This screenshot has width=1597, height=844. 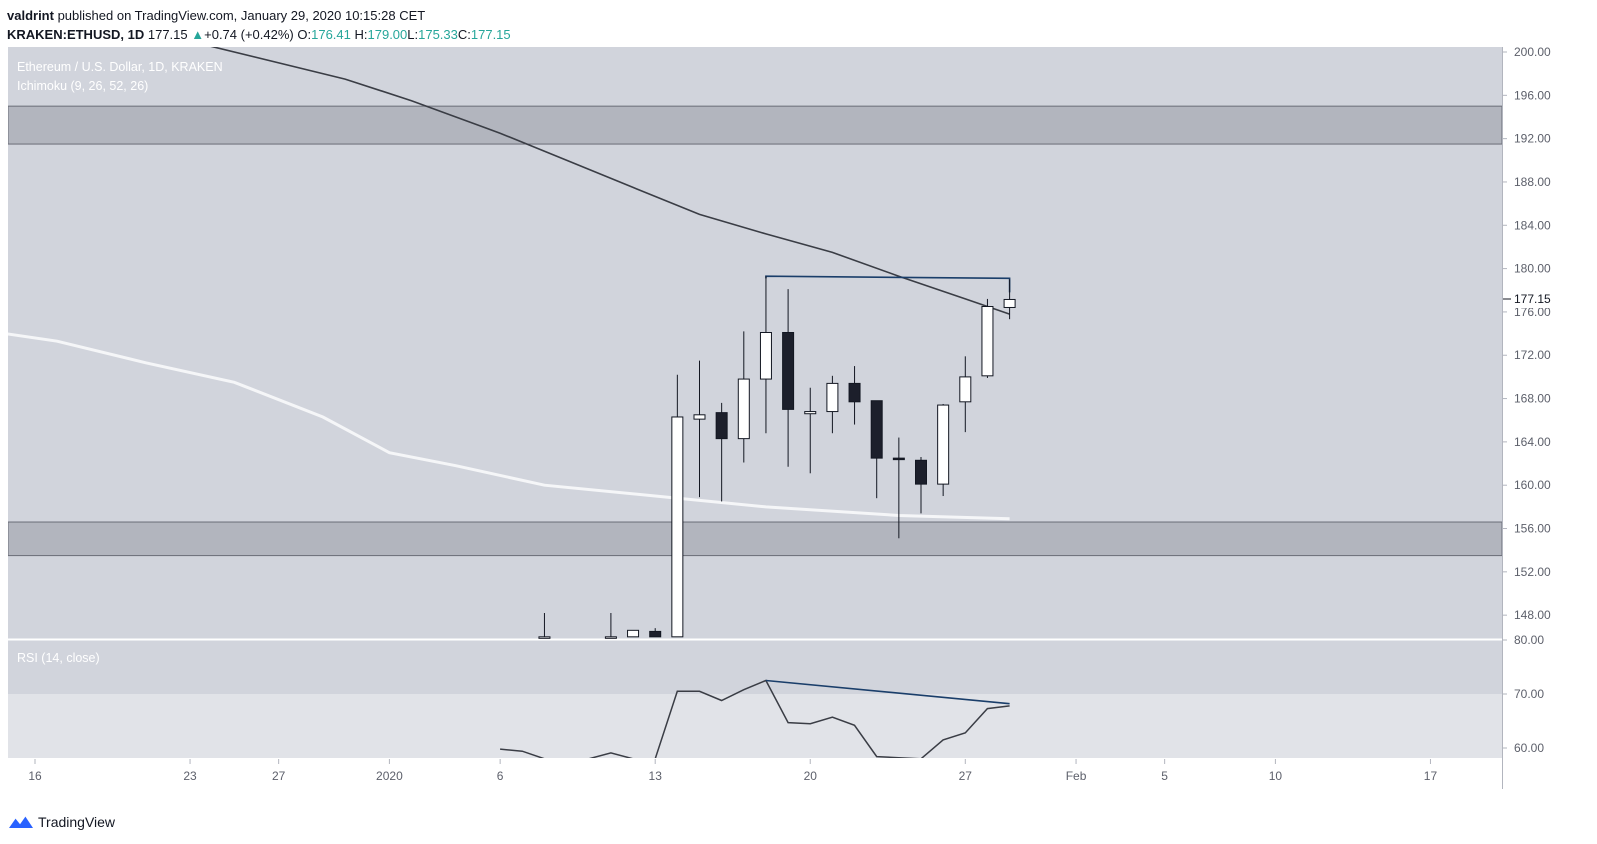 I want to click on price-tick-label: 164.00, so click(x=1532, y=442).